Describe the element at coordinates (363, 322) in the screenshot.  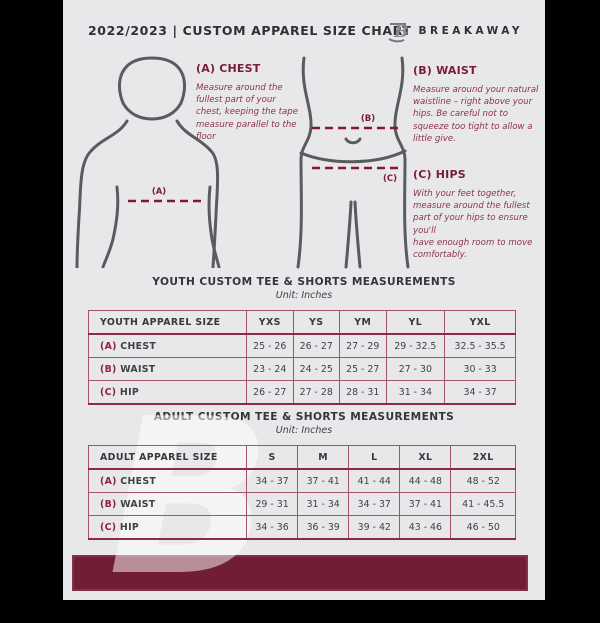
I see `size-header-cell: YM` at that location.